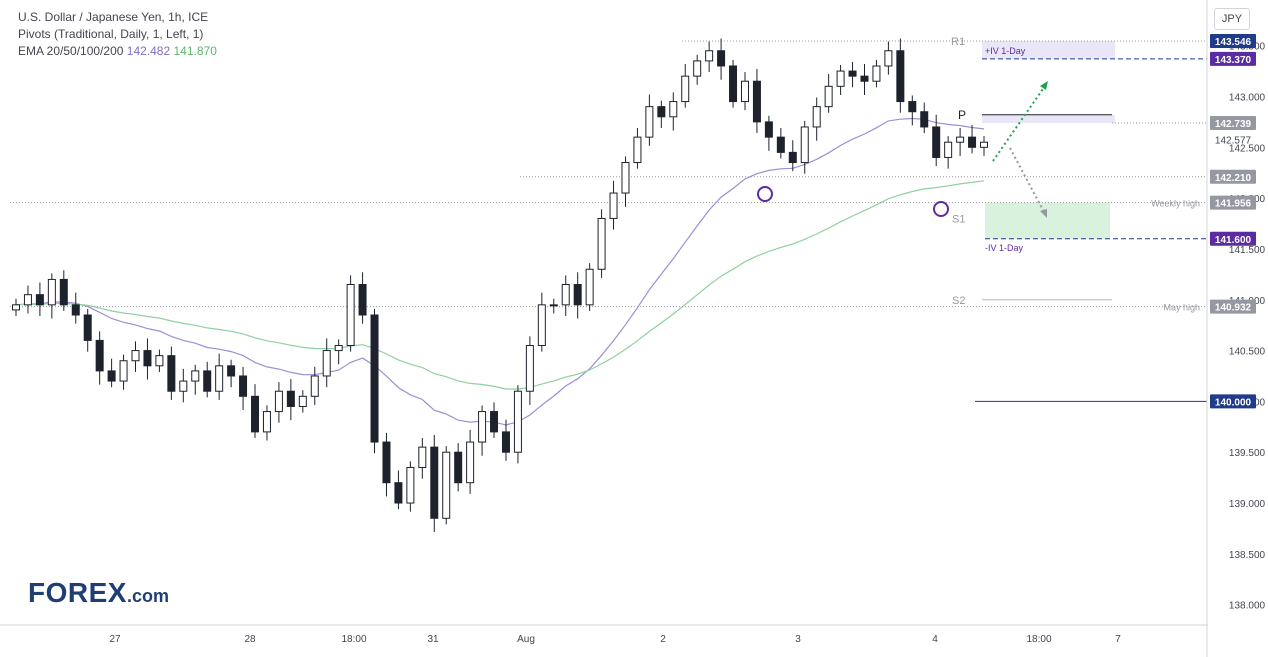  Describe the element at coordinates (958, 219) in the screenshot. I see `s1-label: S1` at that location.